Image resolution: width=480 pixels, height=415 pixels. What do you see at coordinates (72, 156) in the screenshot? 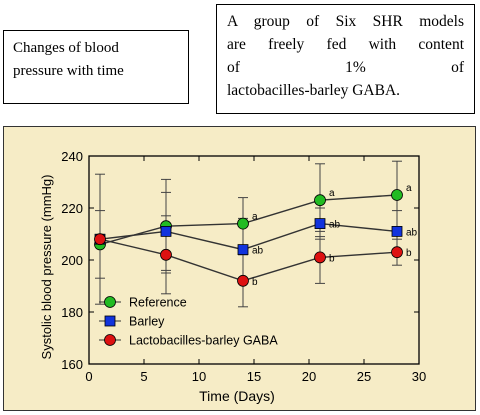
I see `y-tick-label: 240` at bounding box center [72, 156].